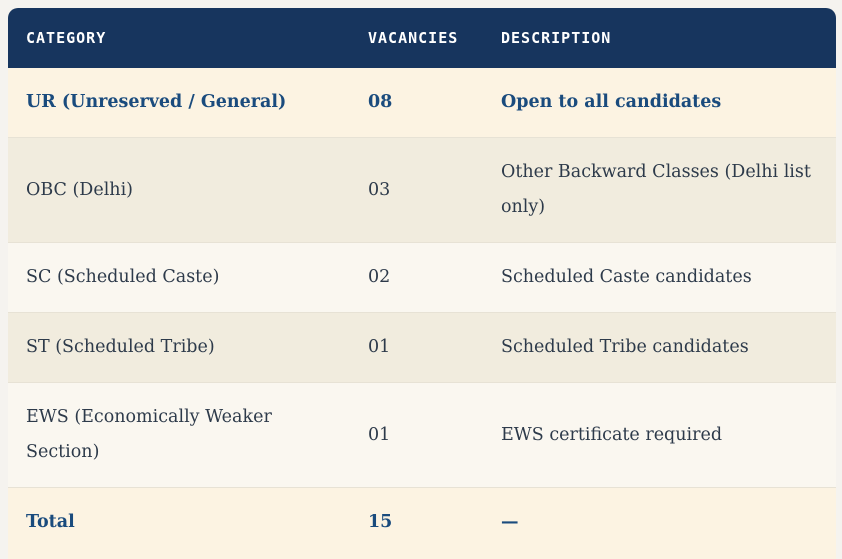  What do you see at coordinates (659, 435) in the screenshot?
I see `cell-description: EWS certificate required` at bounding box center [659, 435].